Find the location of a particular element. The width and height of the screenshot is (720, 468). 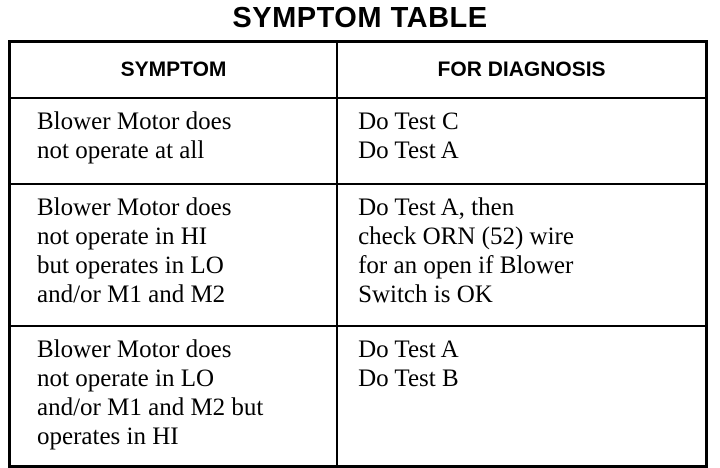

diagnosis-text-line: Switch is OK is located at coordinates (425, 294).